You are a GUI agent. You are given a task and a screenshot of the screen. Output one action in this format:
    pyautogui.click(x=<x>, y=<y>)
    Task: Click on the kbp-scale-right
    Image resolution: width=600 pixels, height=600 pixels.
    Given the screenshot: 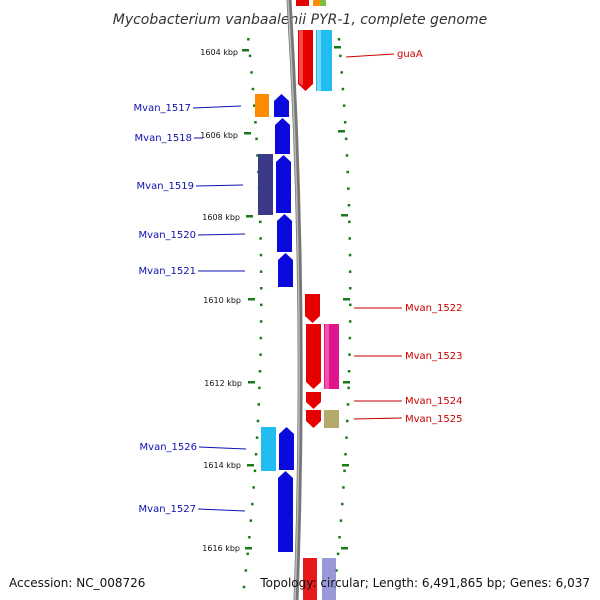 What is the action you would take?
    pyautogui.click(x=342, y=298)
    